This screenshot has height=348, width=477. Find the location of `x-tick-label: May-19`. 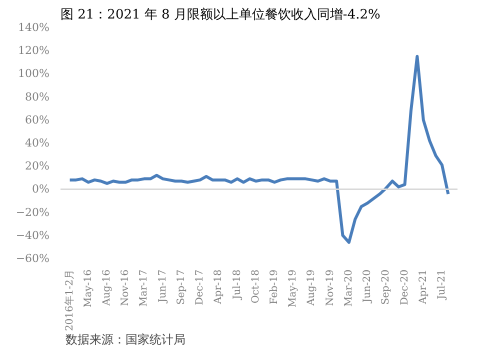

x-tick-label: May-19 is located at coordinates (293, 288).